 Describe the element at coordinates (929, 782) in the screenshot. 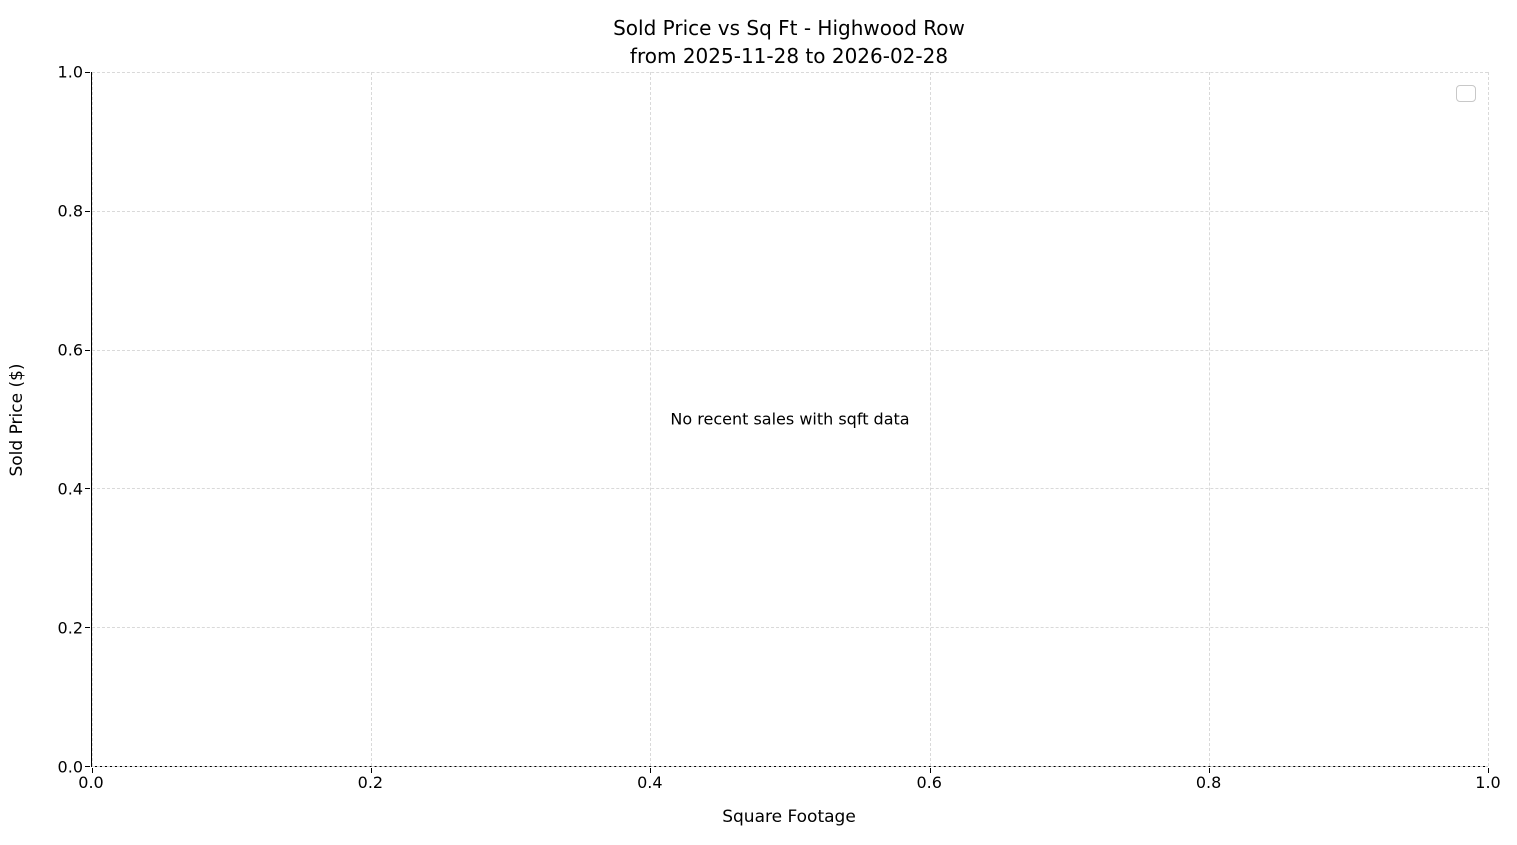

I see `x-tick-label: 0.6` at that location.